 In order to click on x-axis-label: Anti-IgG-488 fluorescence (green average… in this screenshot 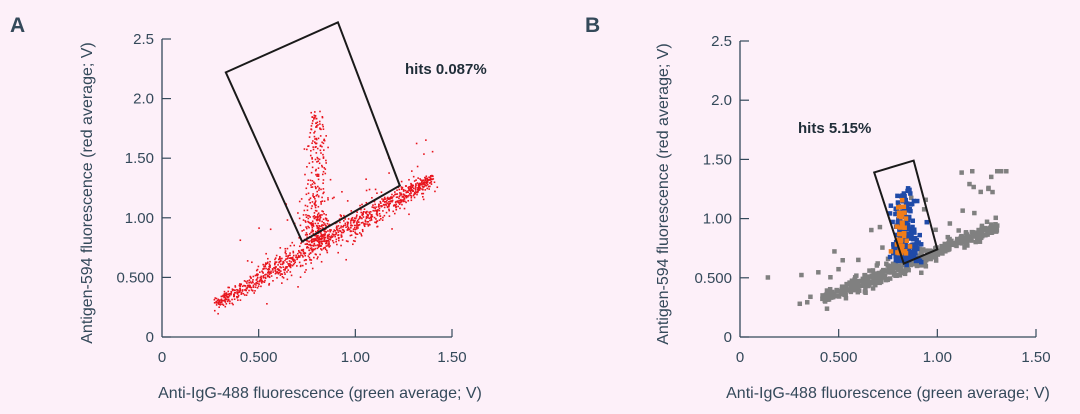, I will do `click(320, 393)`.